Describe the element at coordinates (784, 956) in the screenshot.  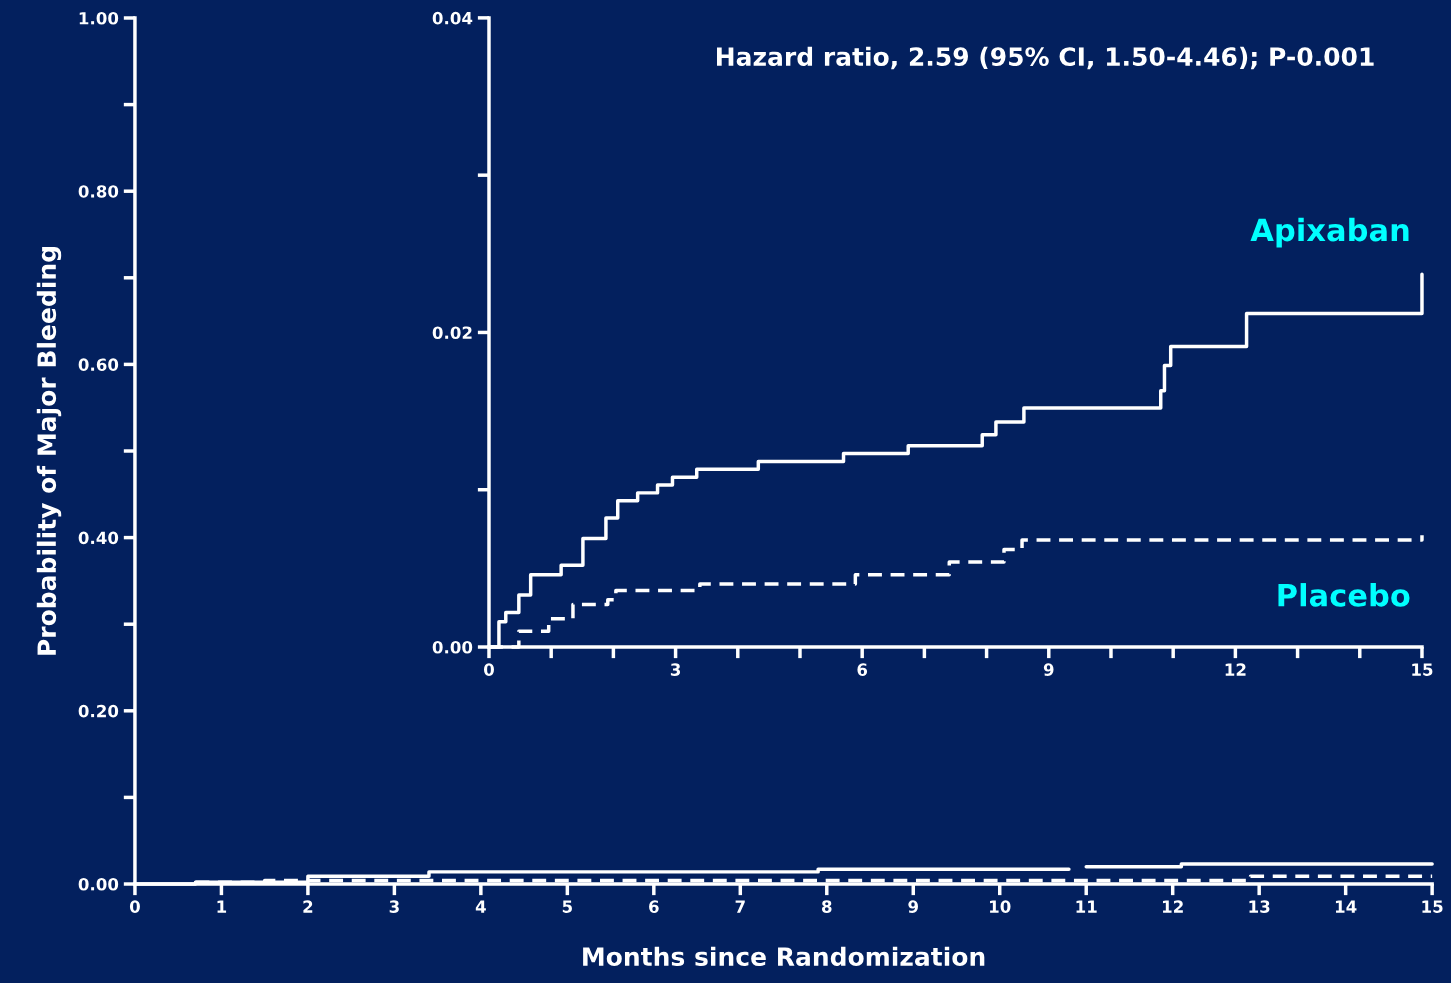
I see `x-axis-title: Months since Randomization` at that location.